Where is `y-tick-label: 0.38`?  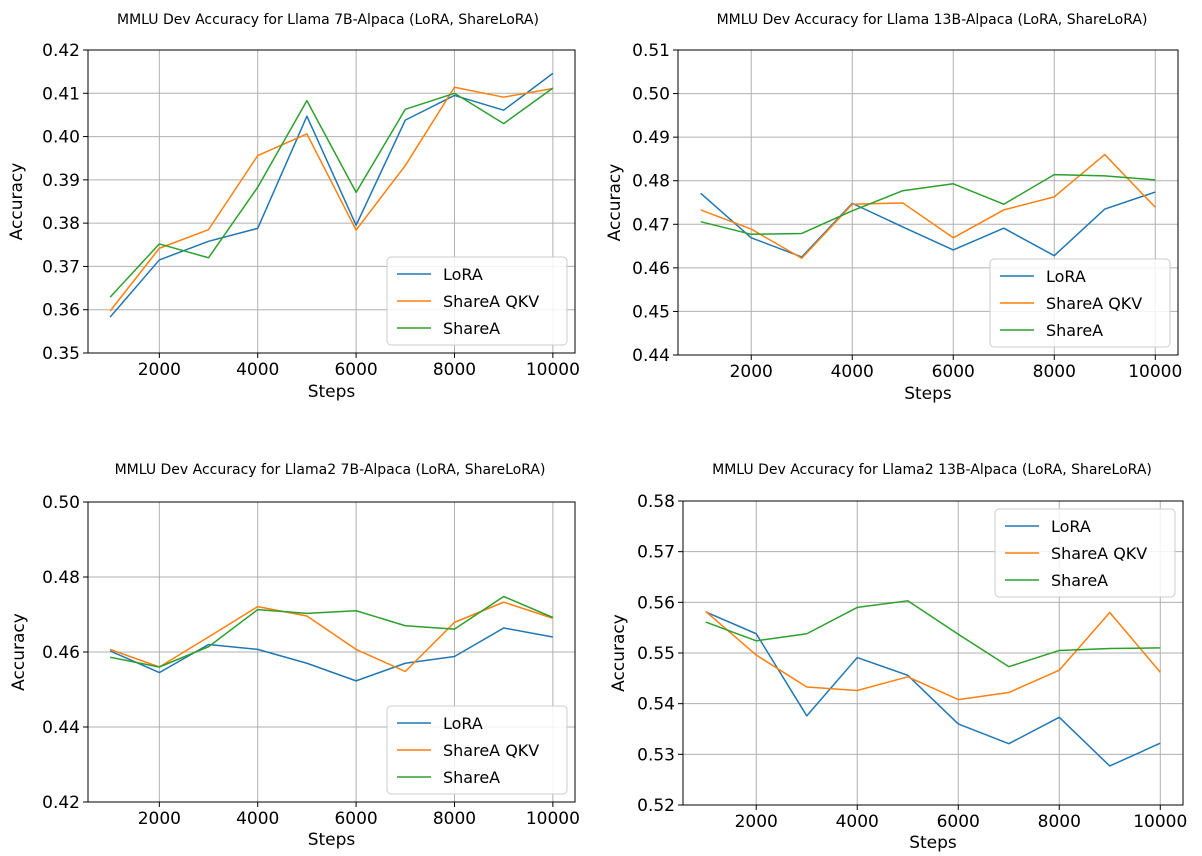
y-tick-label: 0.38 is located at coordinates (61, 224).